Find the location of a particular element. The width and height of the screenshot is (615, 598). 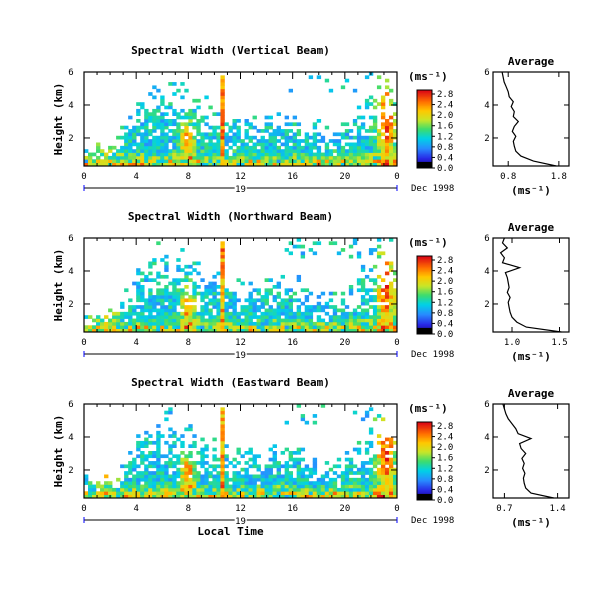

x-tick-label: 0 is located at coordinates (396, 177).